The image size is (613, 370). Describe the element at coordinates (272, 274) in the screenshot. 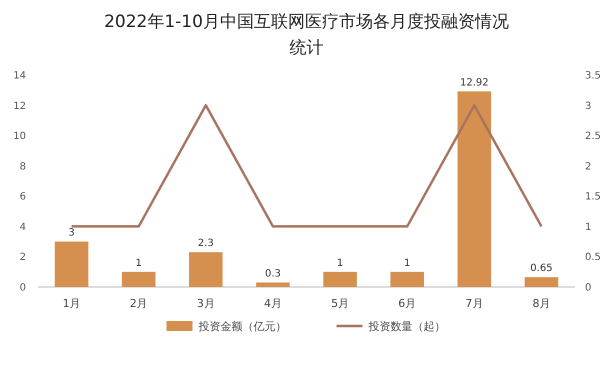

I see `data-label: 0.3` at that location.